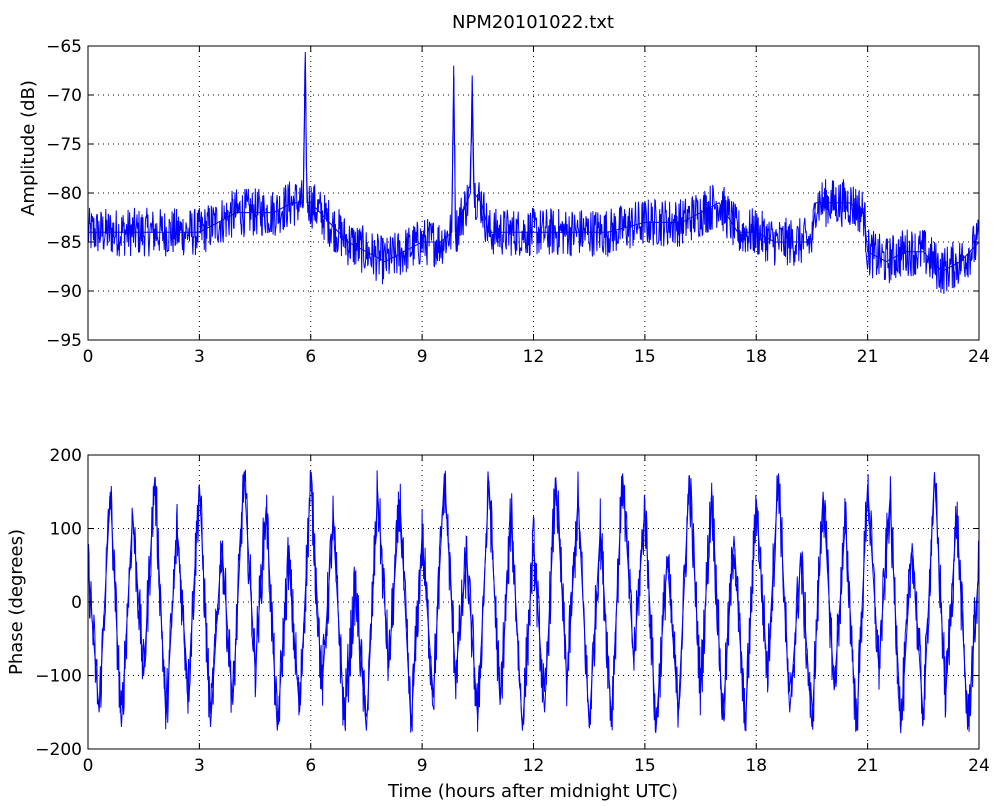 The height and width of the screenshot is (806, 998). I want to click on amplitude-x-tick-label: 24, so click(979, 357).